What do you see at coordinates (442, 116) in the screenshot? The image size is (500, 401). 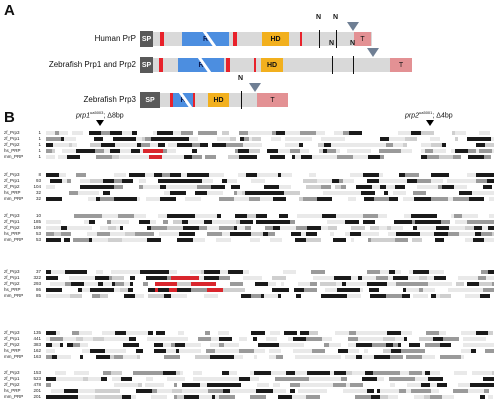 I see `mutation-right-text: ; Δ4bp` at bounding box center [442, 116].